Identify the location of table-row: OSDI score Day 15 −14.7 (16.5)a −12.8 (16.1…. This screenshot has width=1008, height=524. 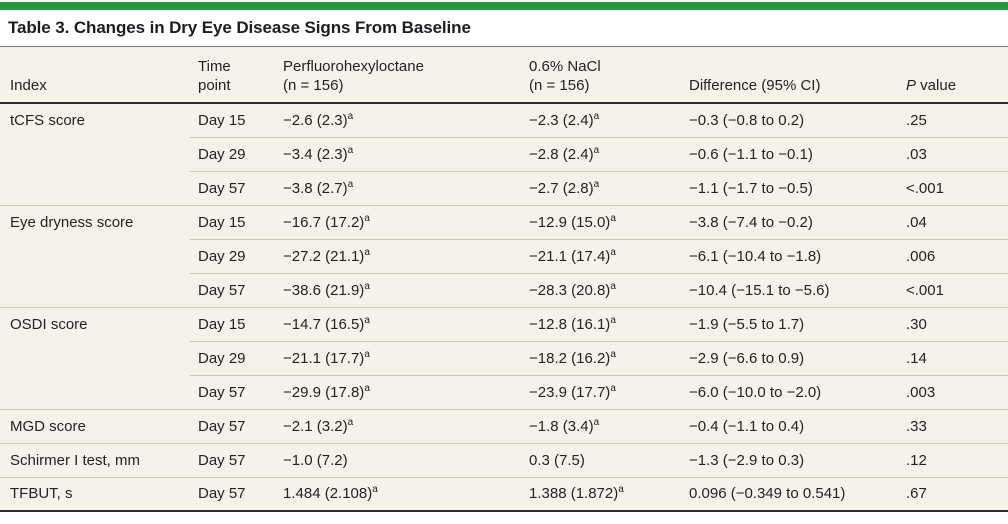
(504, 323).